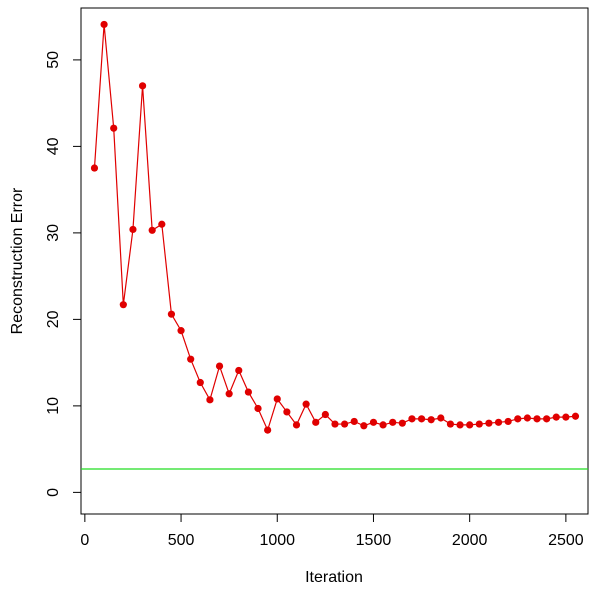 Image resolution: width=596 pixels, height=589 pixels. Describe the element at coordinates (277, 540) in the screenshot. I see `x-tick-label: 1000` at that location.